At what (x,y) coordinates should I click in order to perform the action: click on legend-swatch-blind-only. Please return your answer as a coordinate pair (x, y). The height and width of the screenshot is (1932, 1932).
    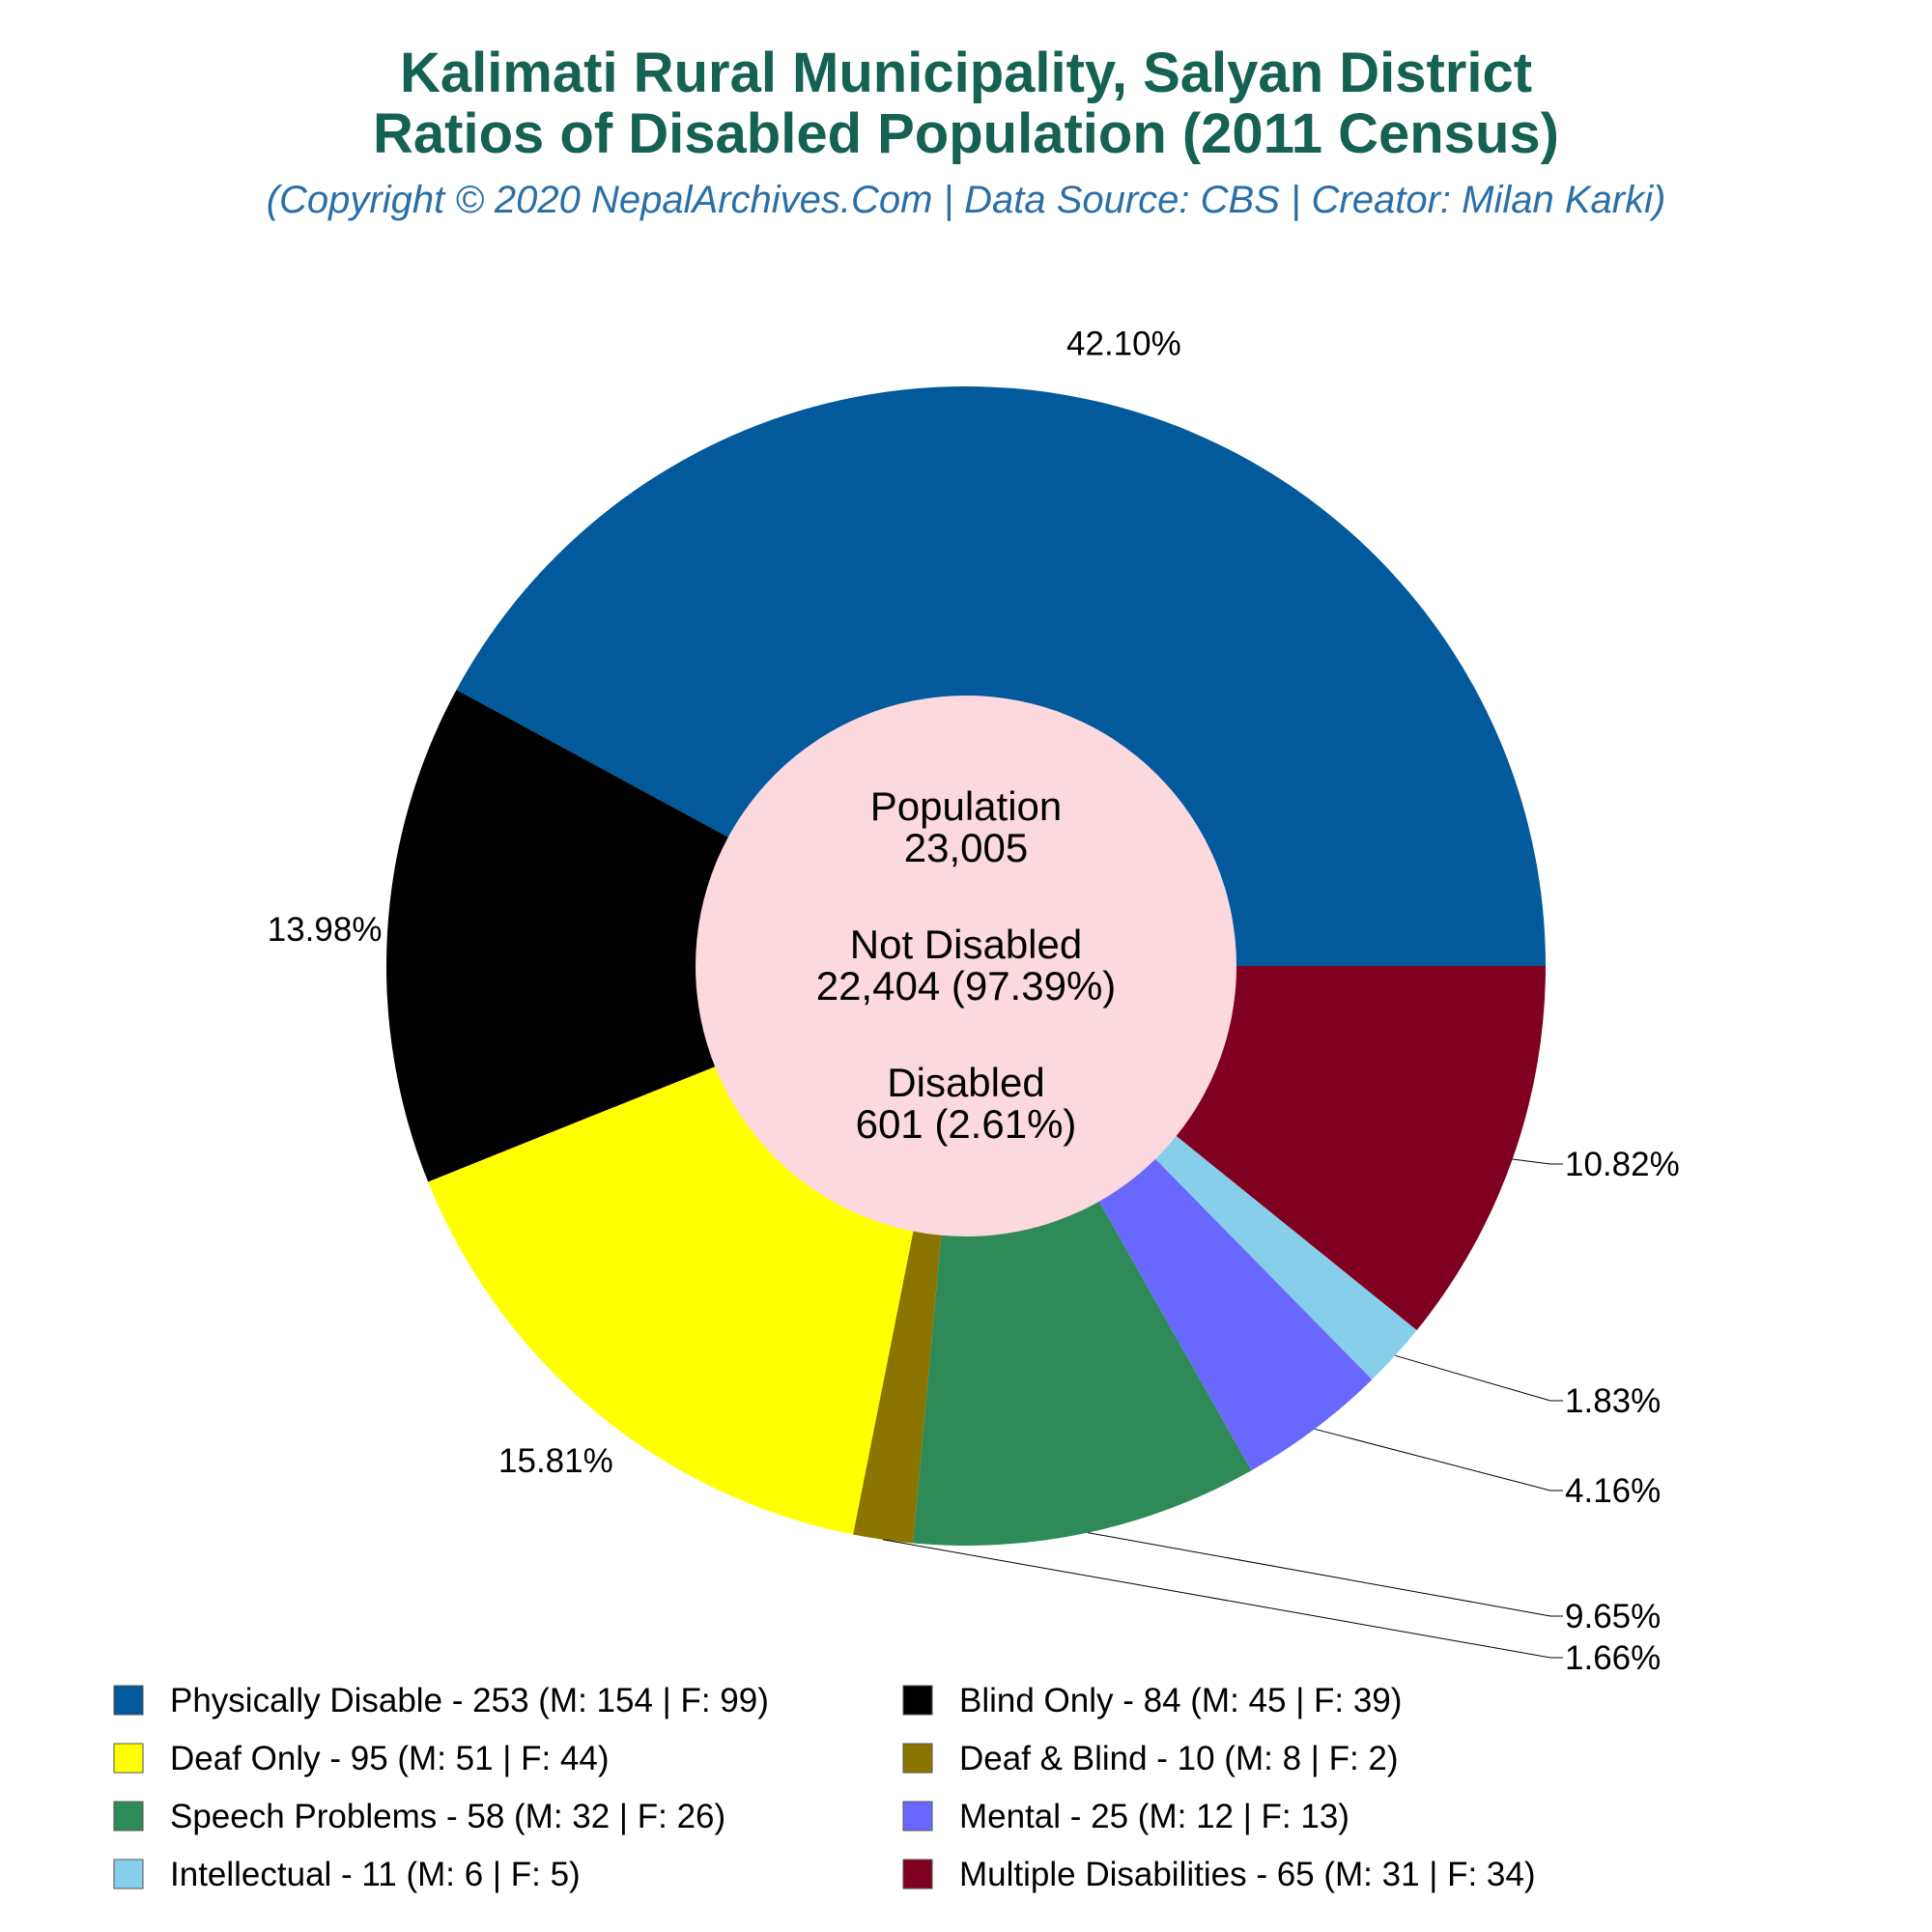
    Looking at the image, I should click on (917, 1700).